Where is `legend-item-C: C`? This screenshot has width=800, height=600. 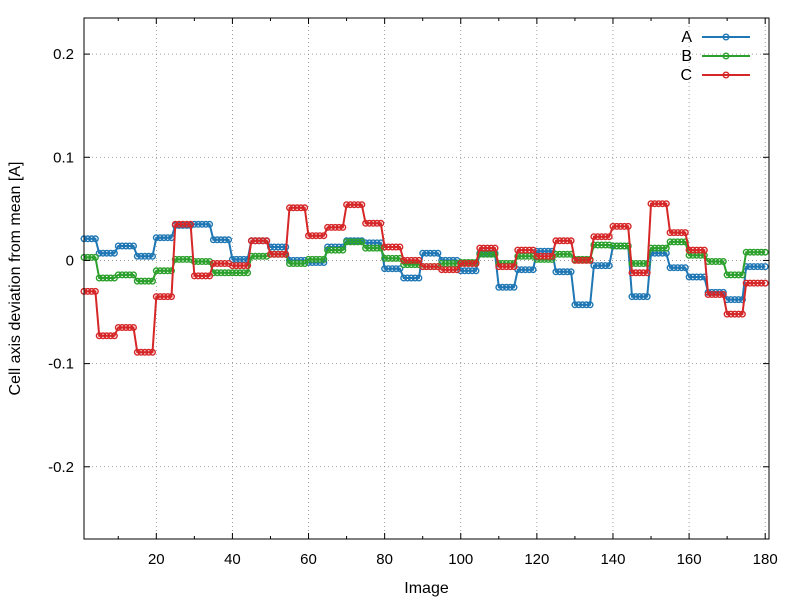
legend-item-C: C is located at coordinates (715, 75).